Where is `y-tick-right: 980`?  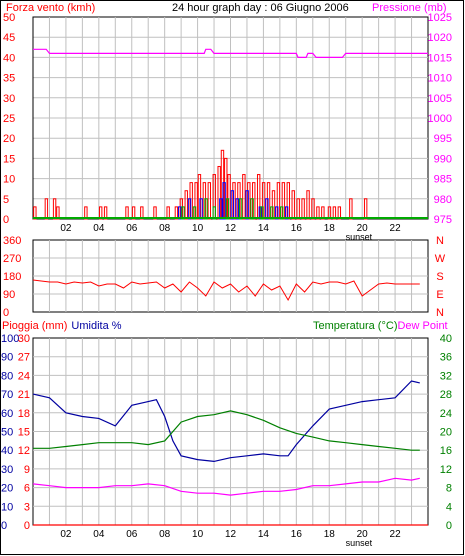 y-tick-right: 980 is located at coordinates (443, 200).